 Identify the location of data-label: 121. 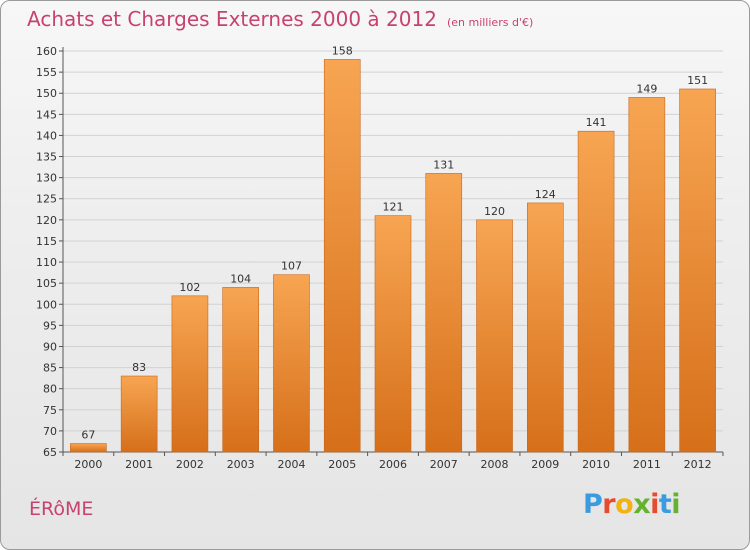
(393, 207).